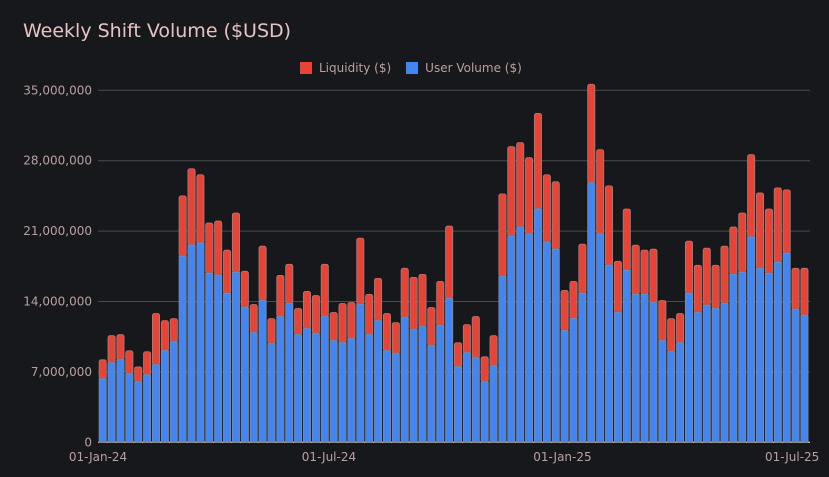 This screenshot has height=477, width=829. Describe the element at coordinates (57, 90) in the screenshot. I see `y-tick-label: 35,000,000` at that location.